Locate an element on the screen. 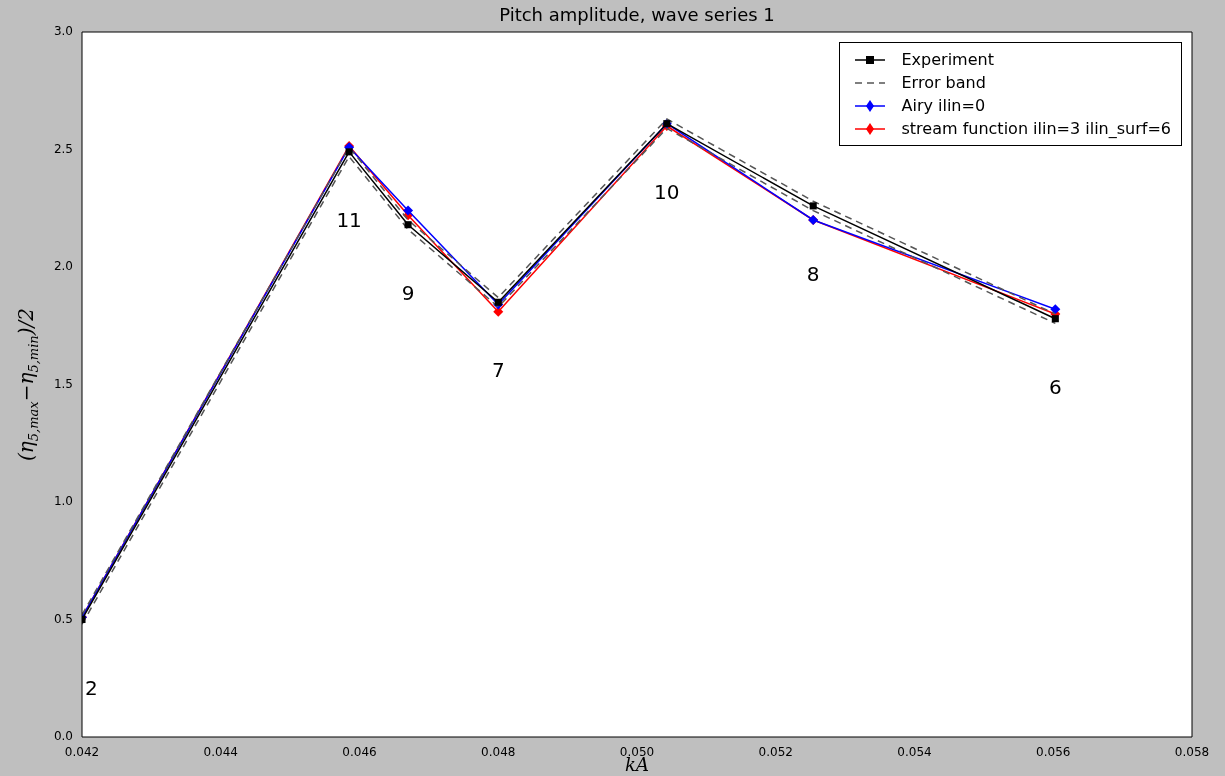  x-tick-label: 0.044 is located at coordinates (220, 752).